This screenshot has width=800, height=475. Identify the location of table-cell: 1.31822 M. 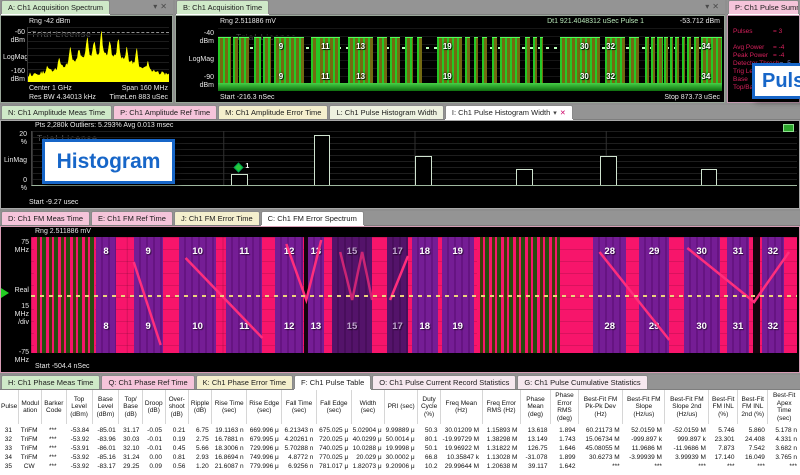
(502, 448).